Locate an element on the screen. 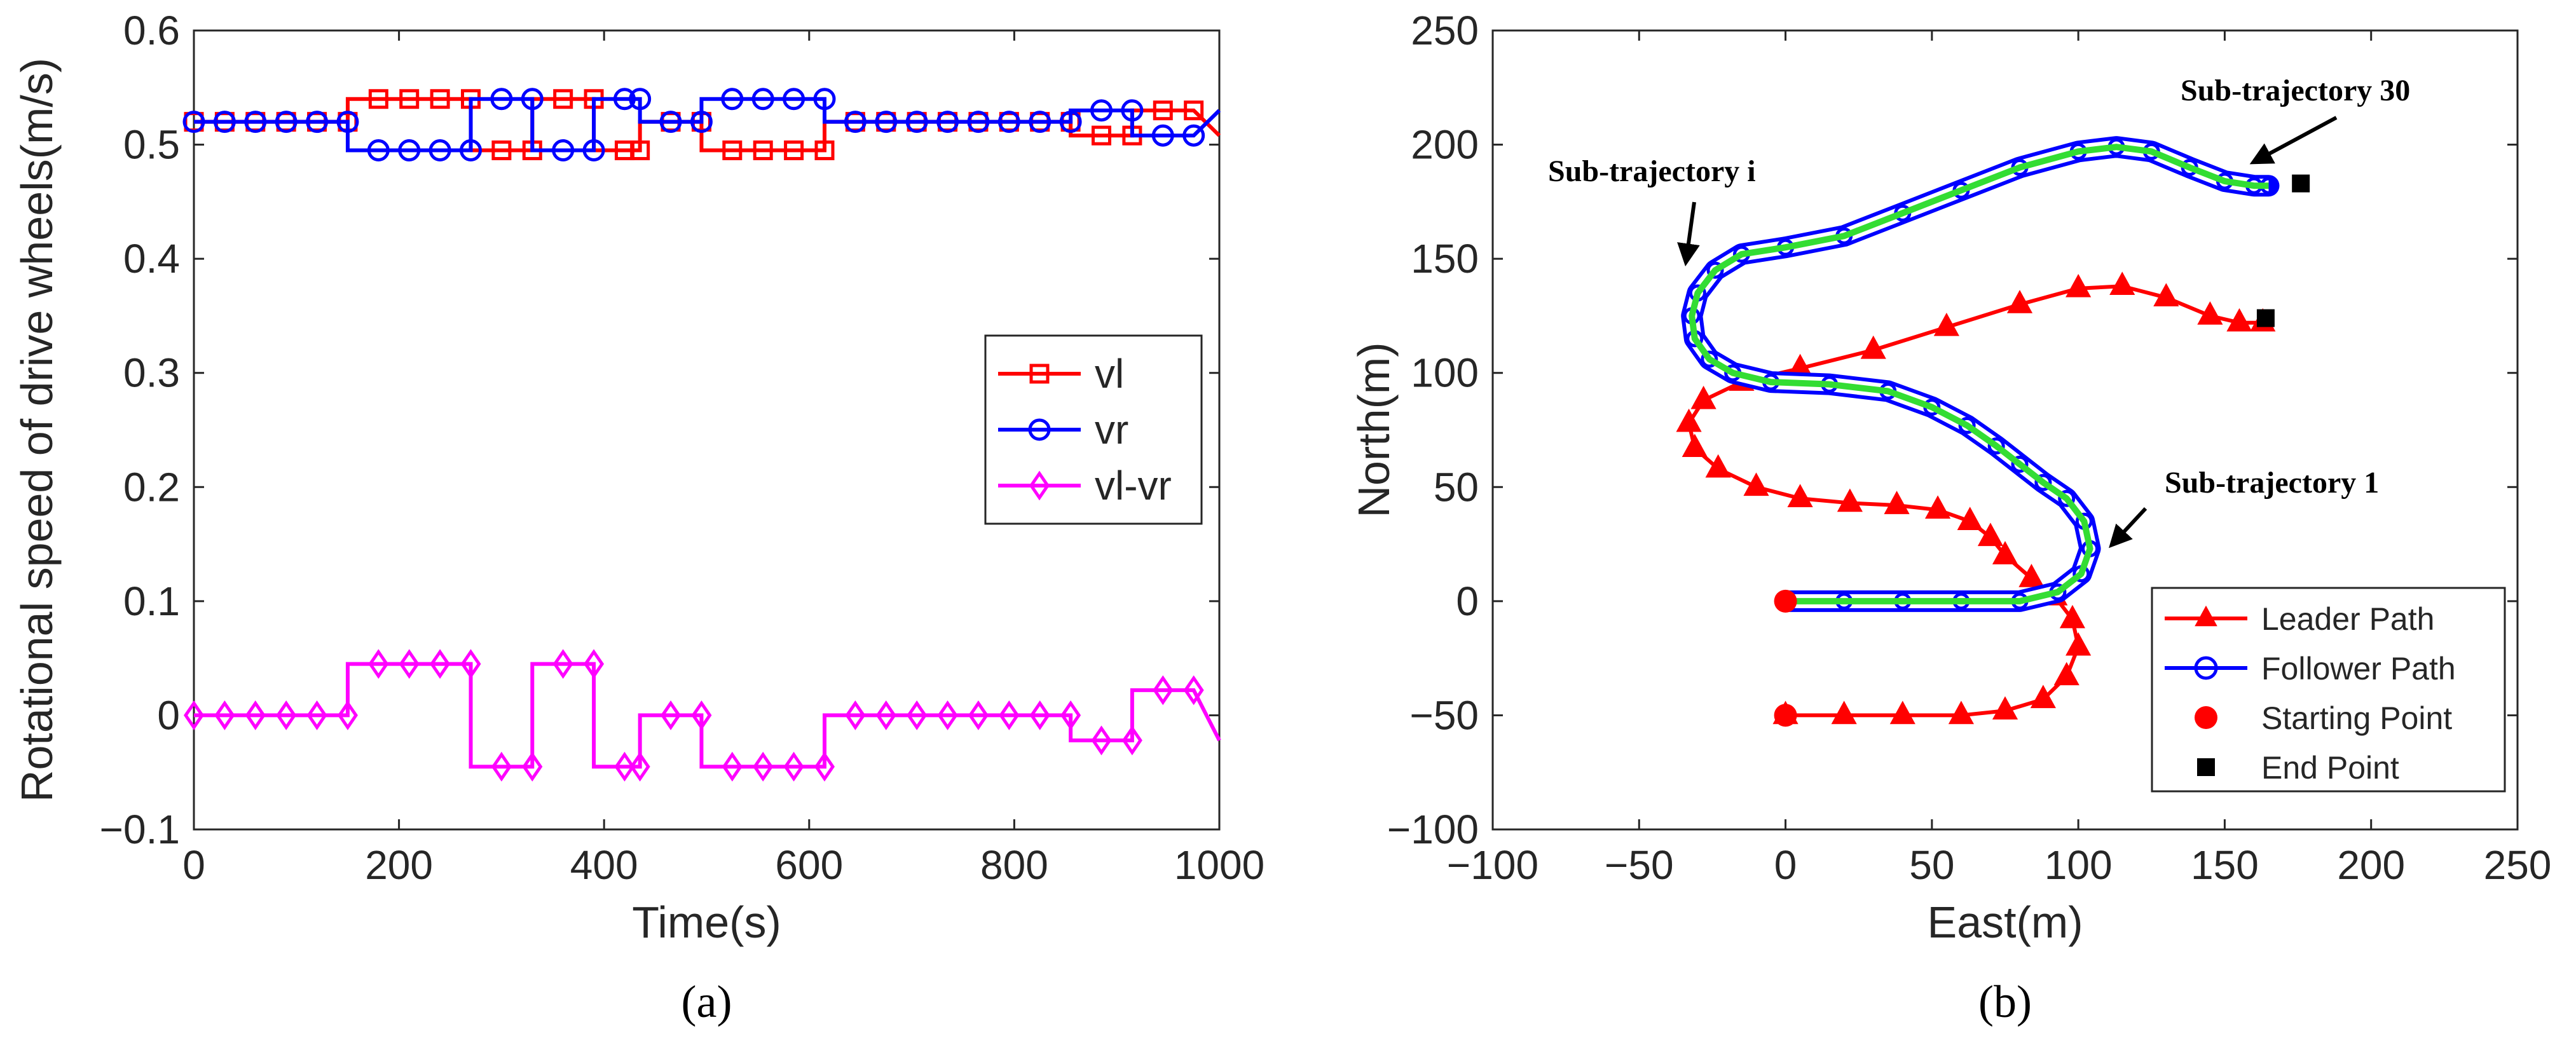 This screenshot has height=1043, width=2576. x-tick-label: 400 is located at coordinates (604, 865).